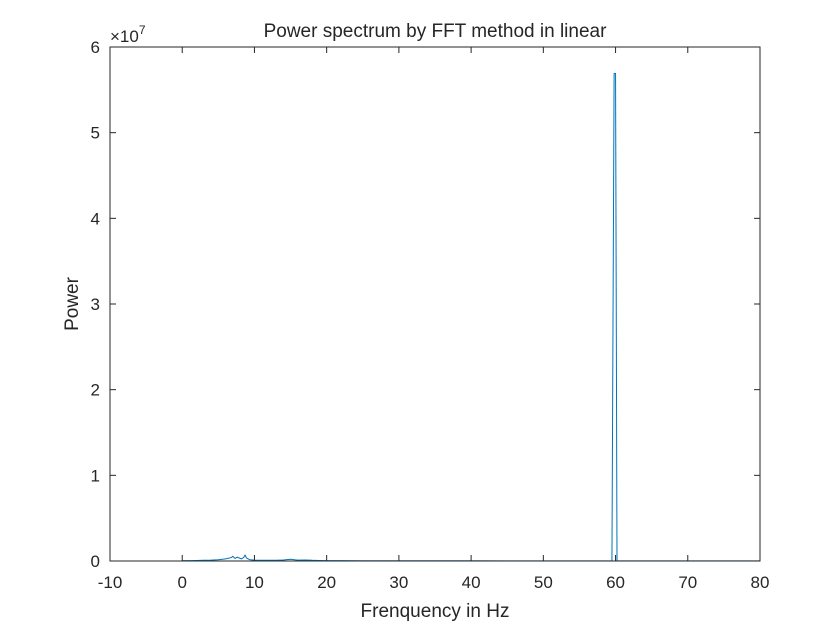 This screenshot has width=840, height=635. I want to click on y-tick-label: 5, so click(95, 133).